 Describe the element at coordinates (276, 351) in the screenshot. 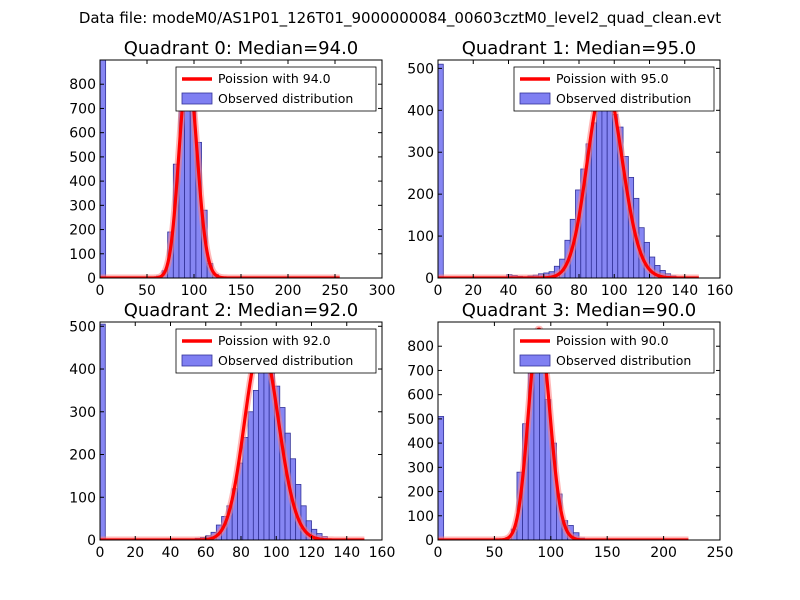

I see `legend: Poission with 92.0 Observed distribution` at that location.